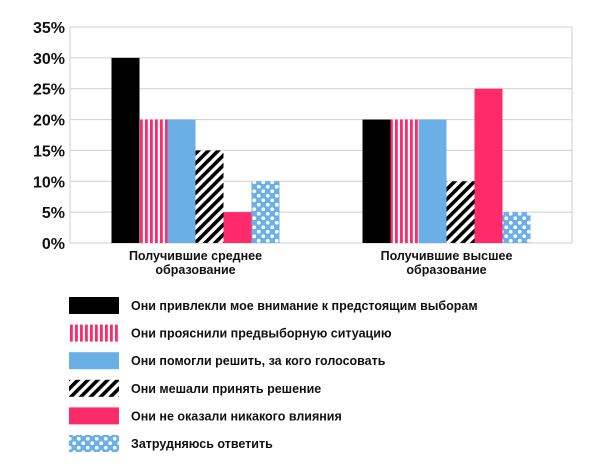  I want to click on x-category-line: Получившие высшее, so click(447, 256).